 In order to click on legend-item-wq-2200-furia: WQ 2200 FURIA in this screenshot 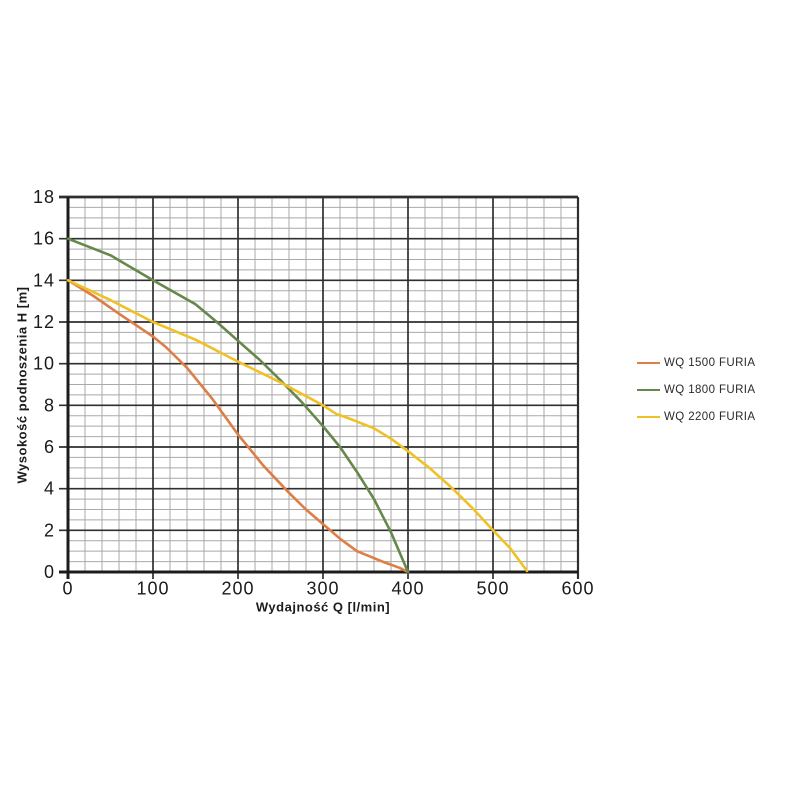, I will do `click(696, 417)`.